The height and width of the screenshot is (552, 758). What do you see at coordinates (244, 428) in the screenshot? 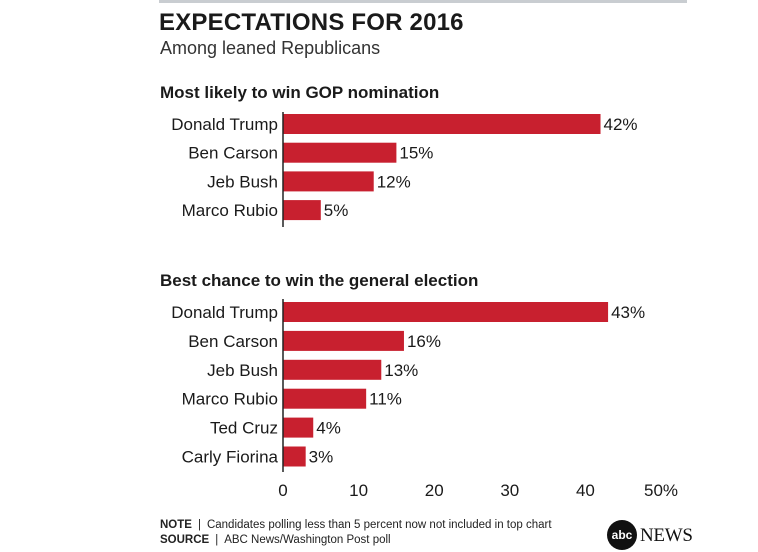
I see `category-label: Ted Cruz` at bounding box center [244, 428].